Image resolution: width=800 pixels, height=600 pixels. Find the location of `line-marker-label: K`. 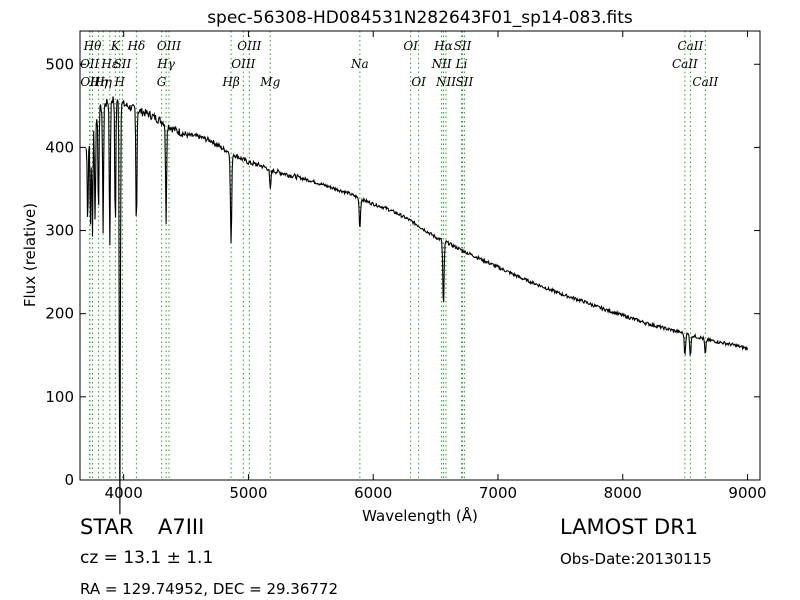

line-marker-label: K is located at coordinates (115, 46).